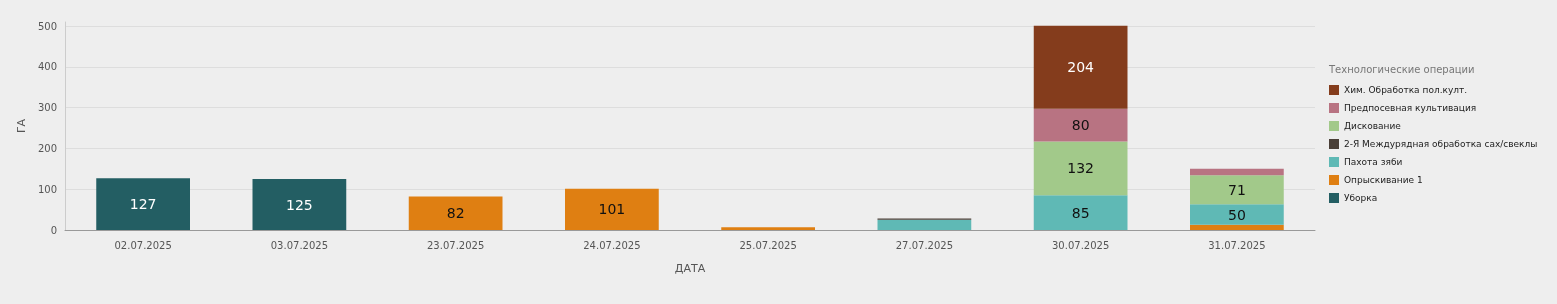 Image resolution: width=1557 pixels, height=304 pixels. What do you see at coordinates (47, 108) in the screenshot?
I see `y-tick-label: 300` at bounding box center [47, 108].